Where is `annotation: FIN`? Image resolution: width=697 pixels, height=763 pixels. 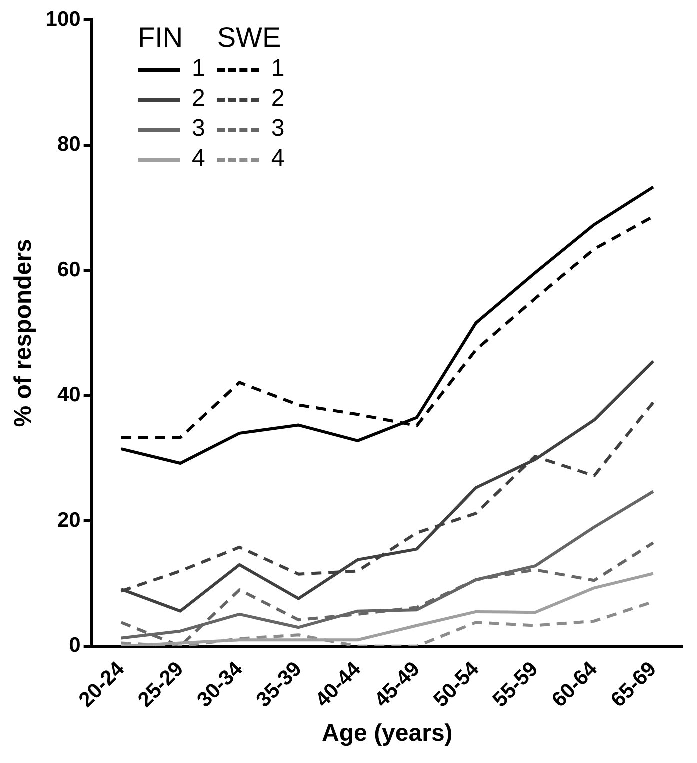 annotation: FIN is located at coordinates (160, 38).